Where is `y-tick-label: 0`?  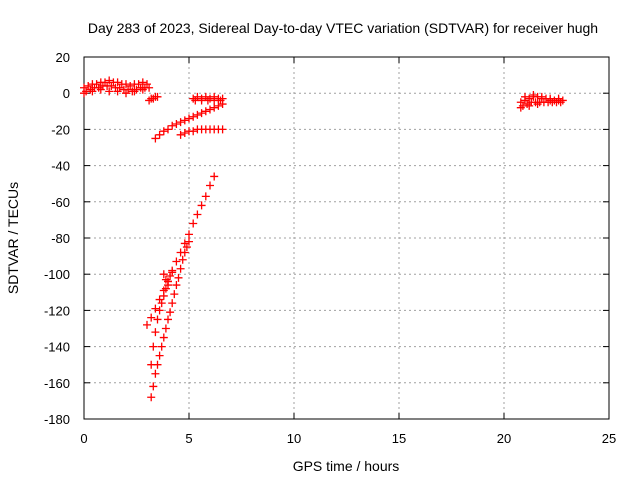
y-tick-label: 0 is located at coordinates (66, 93).